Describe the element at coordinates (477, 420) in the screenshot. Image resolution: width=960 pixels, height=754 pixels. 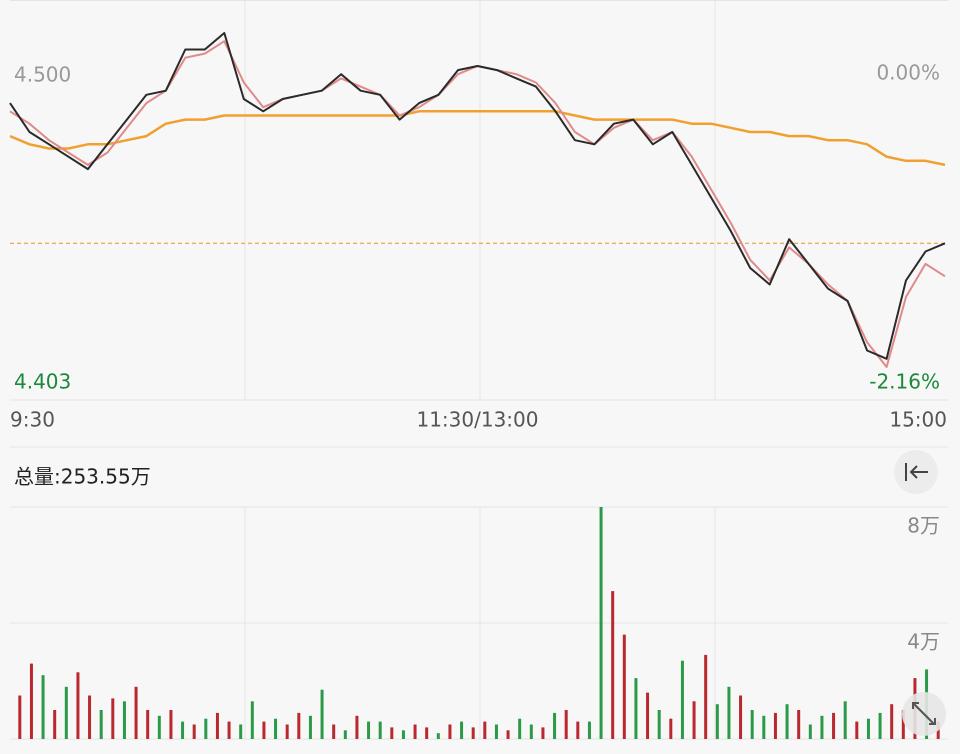
I see `x-tick-label: 11:30/13:00` at that location.